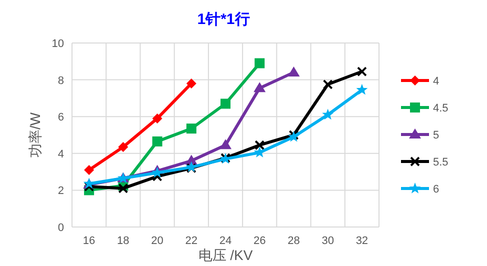 Image resolution: width=487 pixels, height=266 pixels. What do you see at coordinates (440, 162) in the screenshot?
I see `legend-label: 5.5` at bounding box center [440, 162].